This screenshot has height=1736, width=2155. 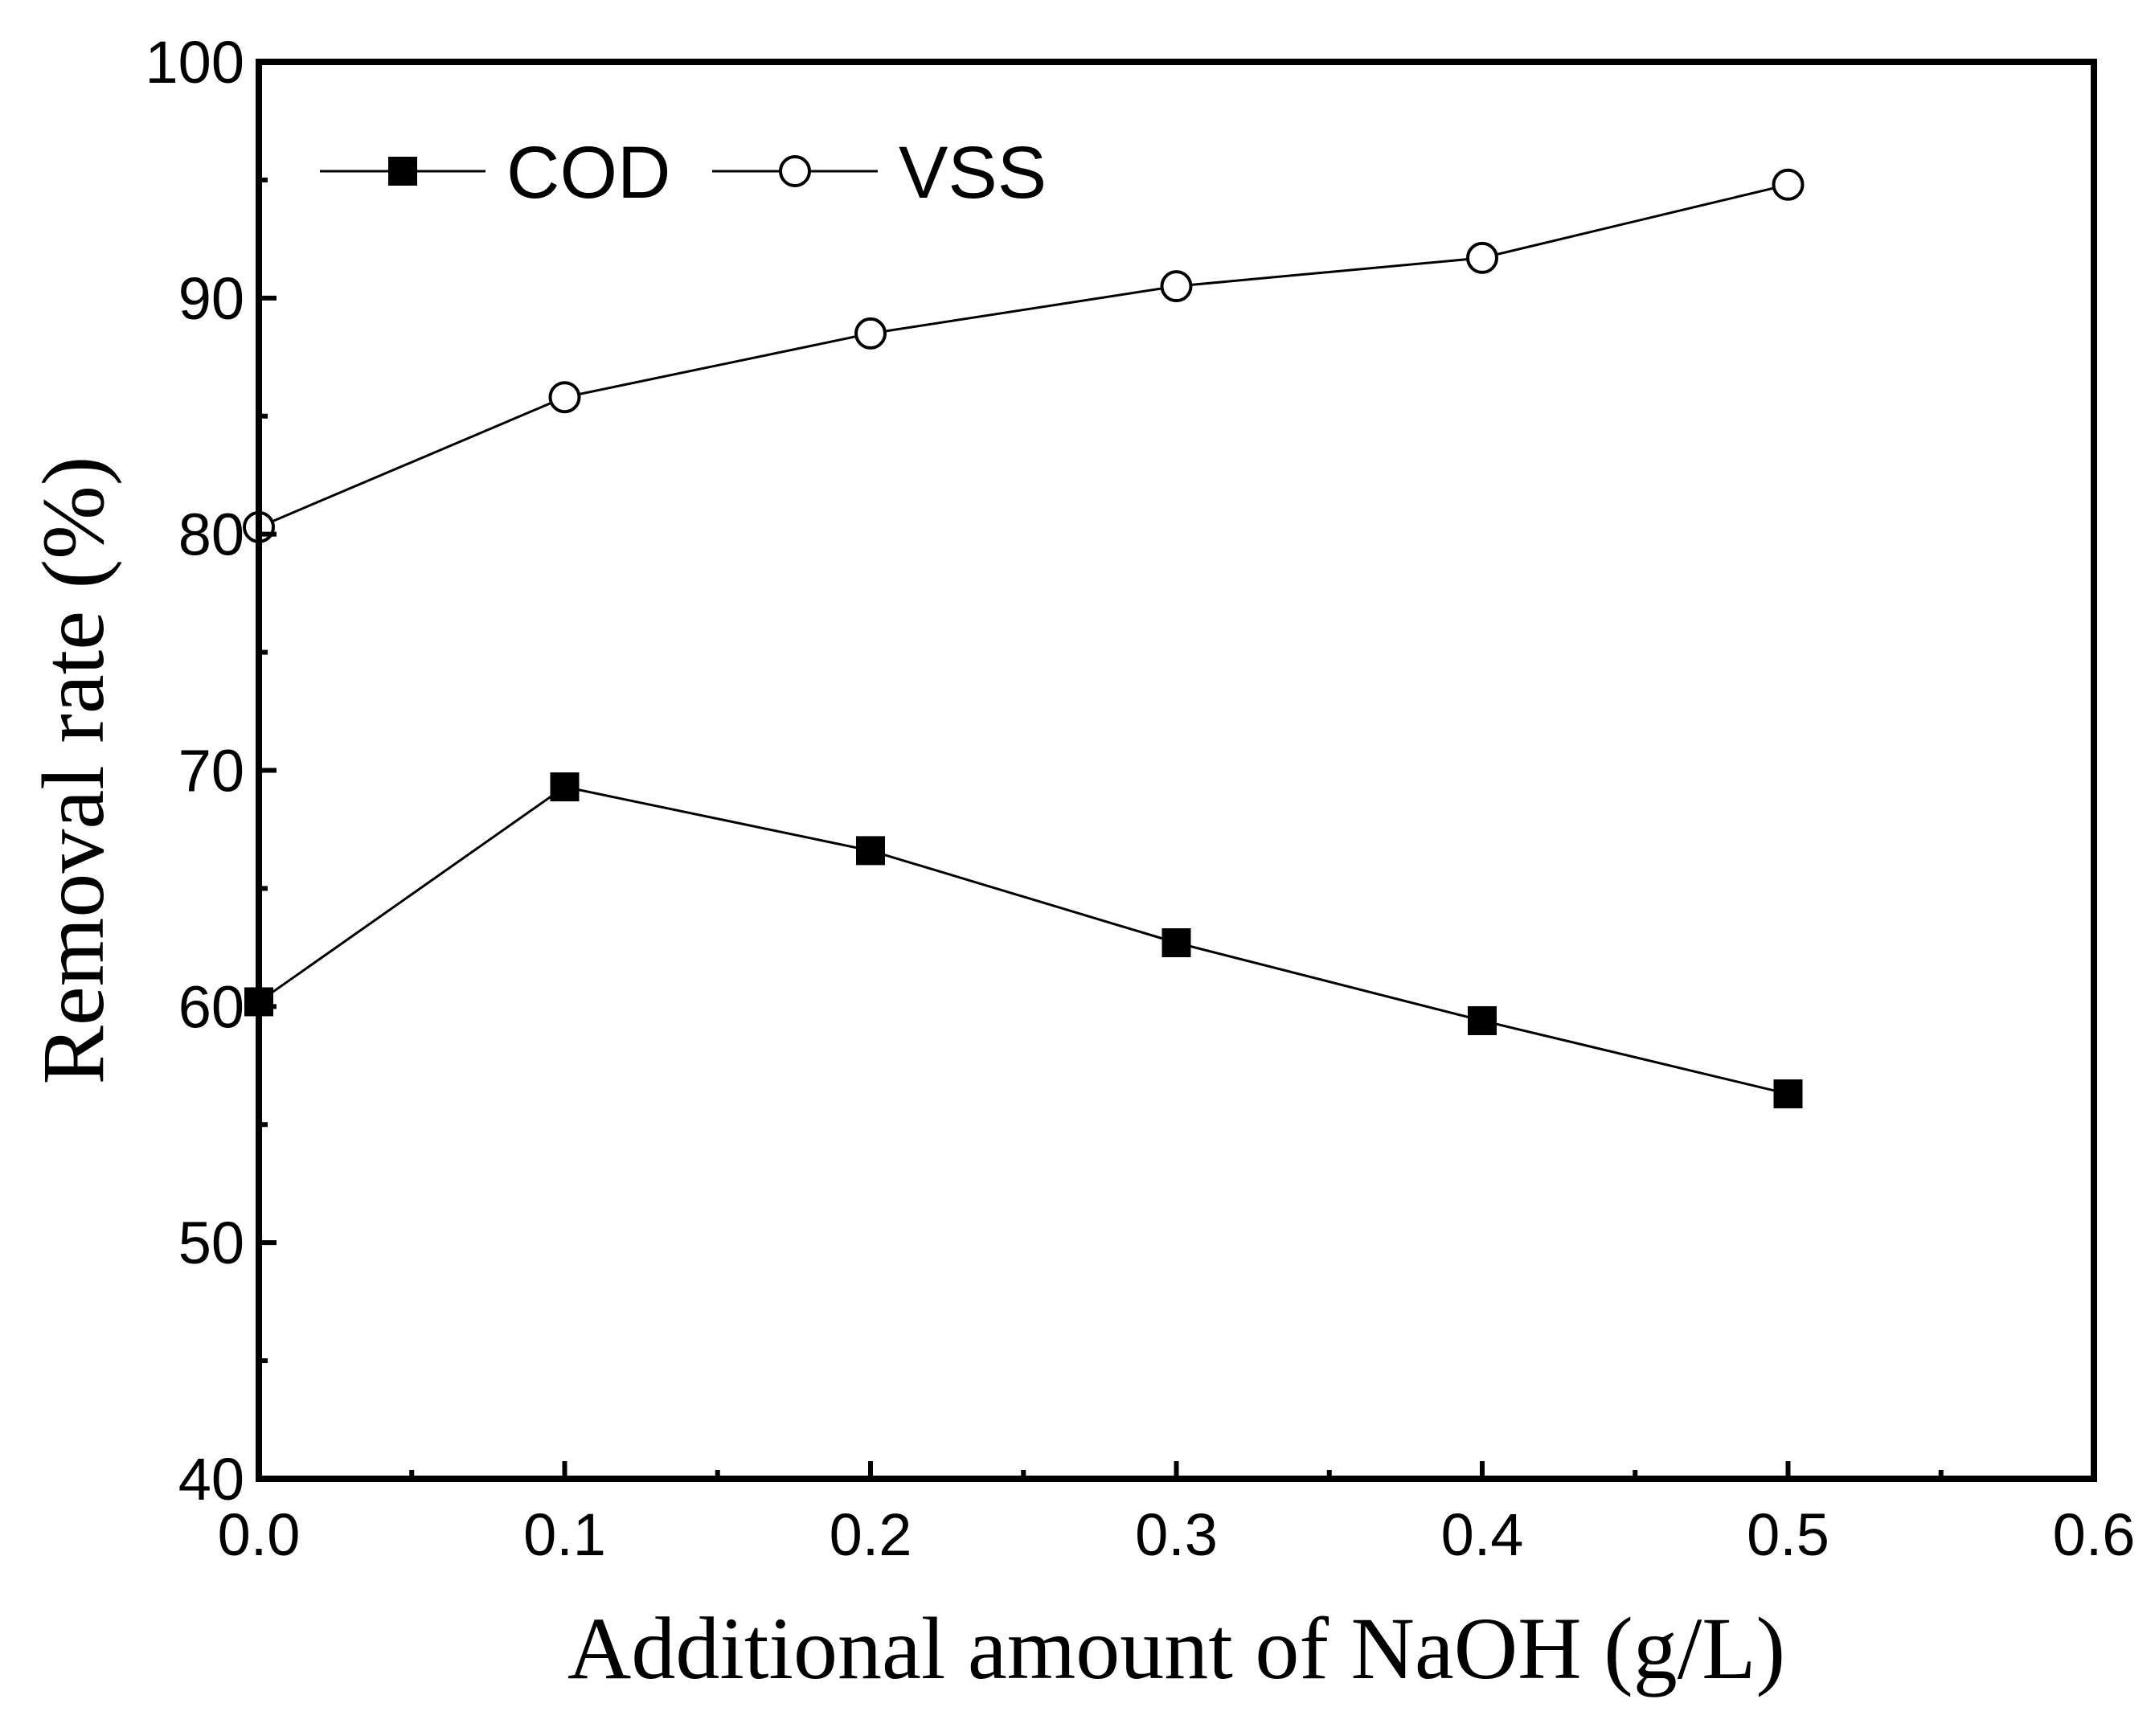 What do you see at coordinates (1023, 940) in the screenshot?
I see `series-line-cod` at bounding box center [1023, 940].